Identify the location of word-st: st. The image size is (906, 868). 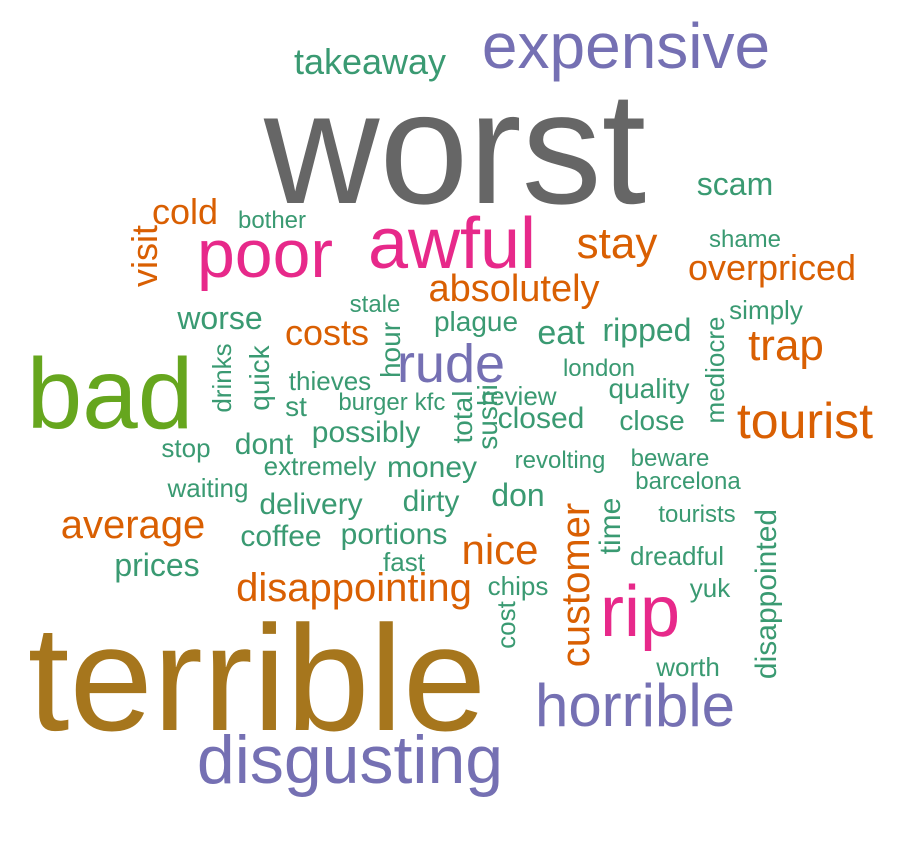
(296, 406).